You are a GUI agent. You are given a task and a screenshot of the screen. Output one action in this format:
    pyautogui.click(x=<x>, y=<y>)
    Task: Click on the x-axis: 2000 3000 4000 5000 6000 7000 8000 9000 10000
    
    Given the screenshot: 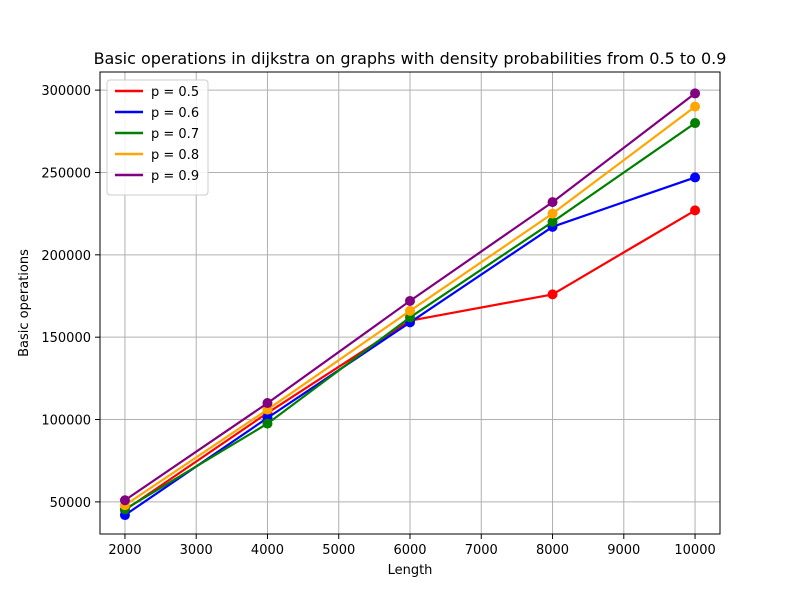 What is the action you would take?
    pyautogui.click(x=412, y=546)
    